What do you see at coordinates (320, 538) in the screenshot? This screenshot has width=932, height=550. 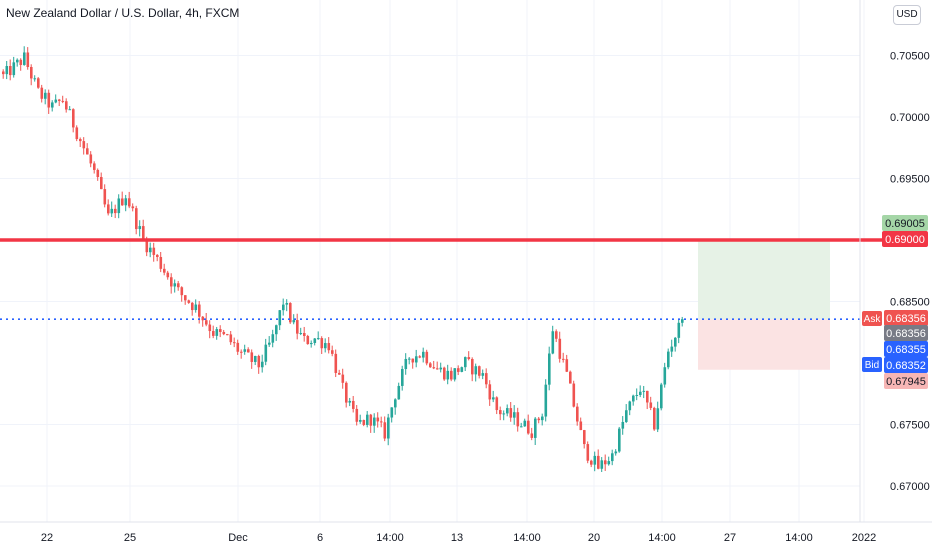 I see `x-tick-label: 6` at bounding box center [320, 538].